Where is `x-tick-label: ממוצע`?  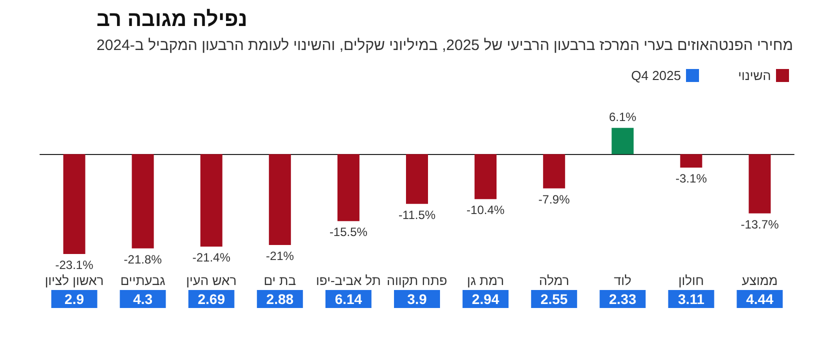
x-tick-label: ממוצע is located at coordinates (760, 280).